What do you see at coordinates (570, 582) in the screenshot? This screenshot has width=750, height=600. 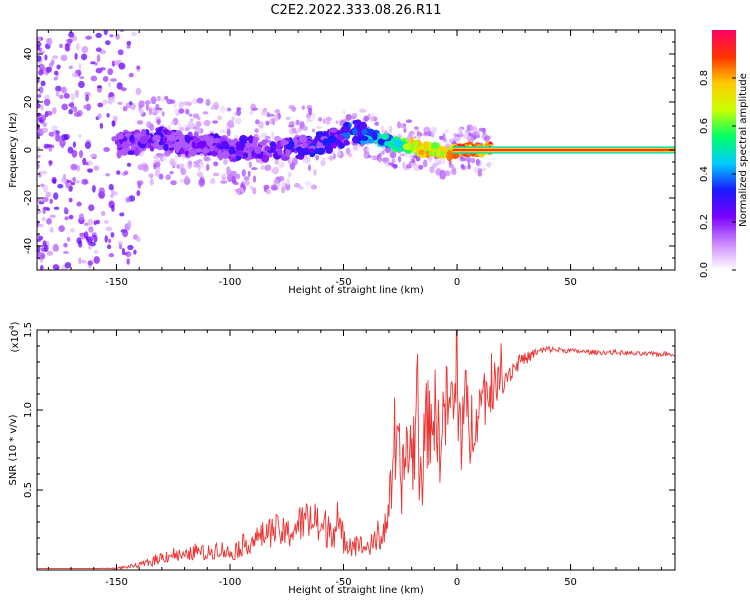 I see `snr-xtick-label: 50` at bounding box center [570, 582].